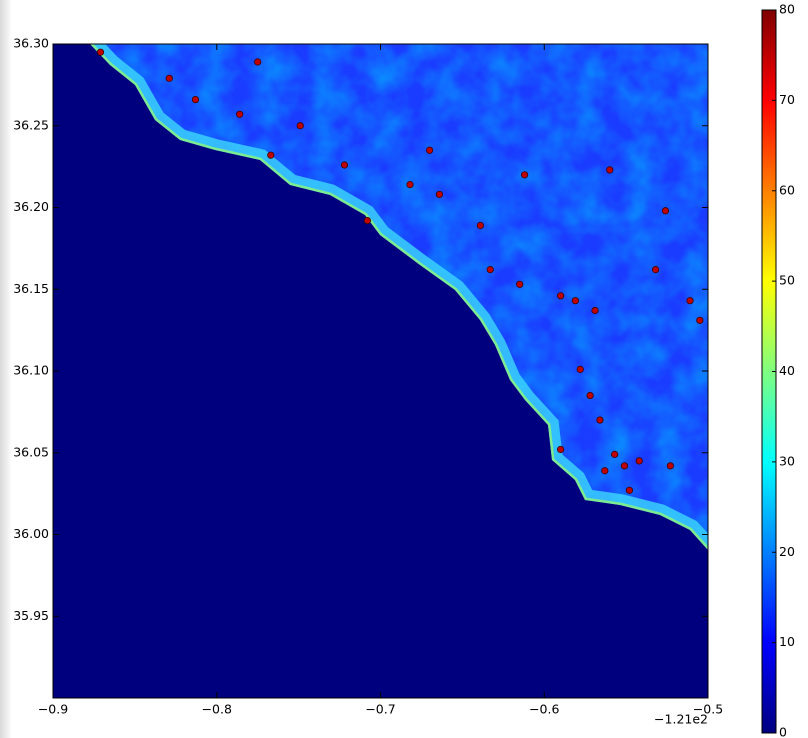 This screenshot has height=738, width=808. What do you see at coordinates (681, 719) in the screenshot?
I see `x-offset-label: −1.21e2` at bounding box center [681, 719].